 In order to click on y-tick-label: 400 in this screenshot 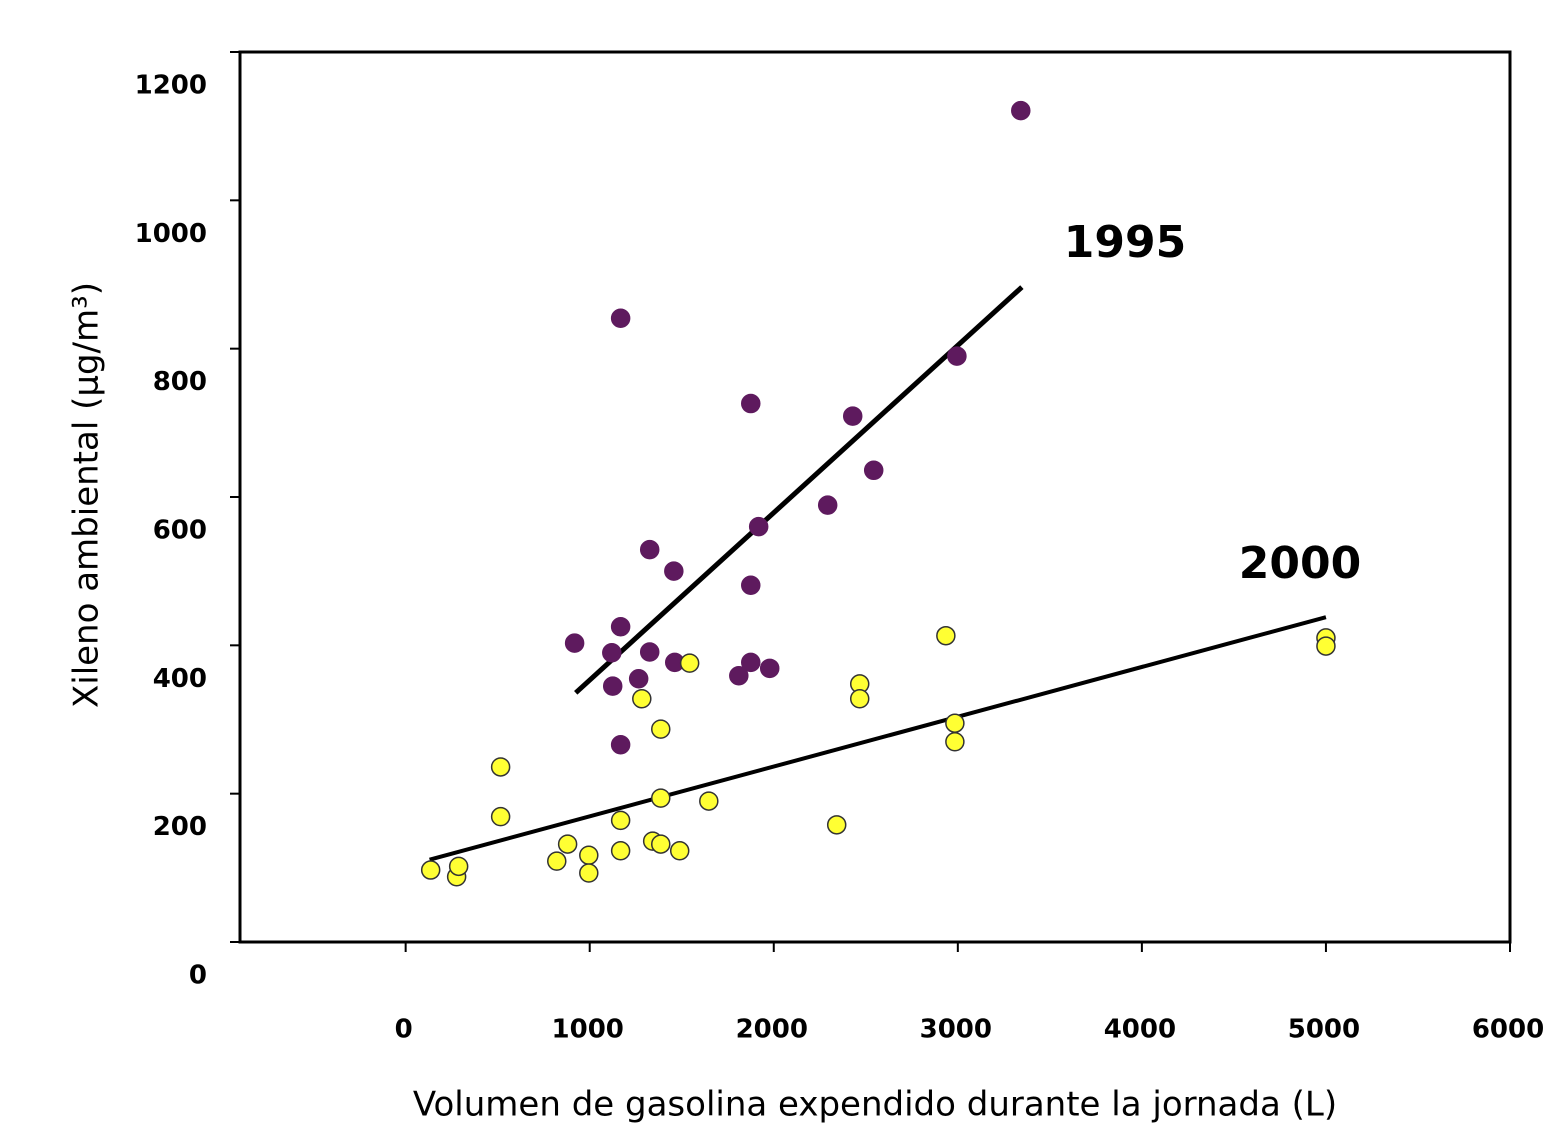, I will do `click(180, 679)`.